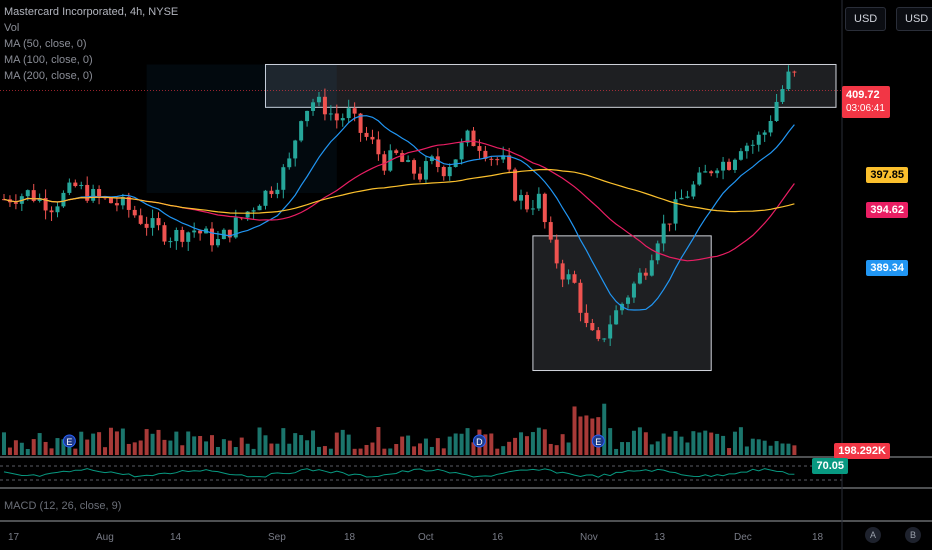  What do you see at coordinates (743, 537) in the screenshot?
I see `x-axis-label: Dec` at bounding box center [743, 537].